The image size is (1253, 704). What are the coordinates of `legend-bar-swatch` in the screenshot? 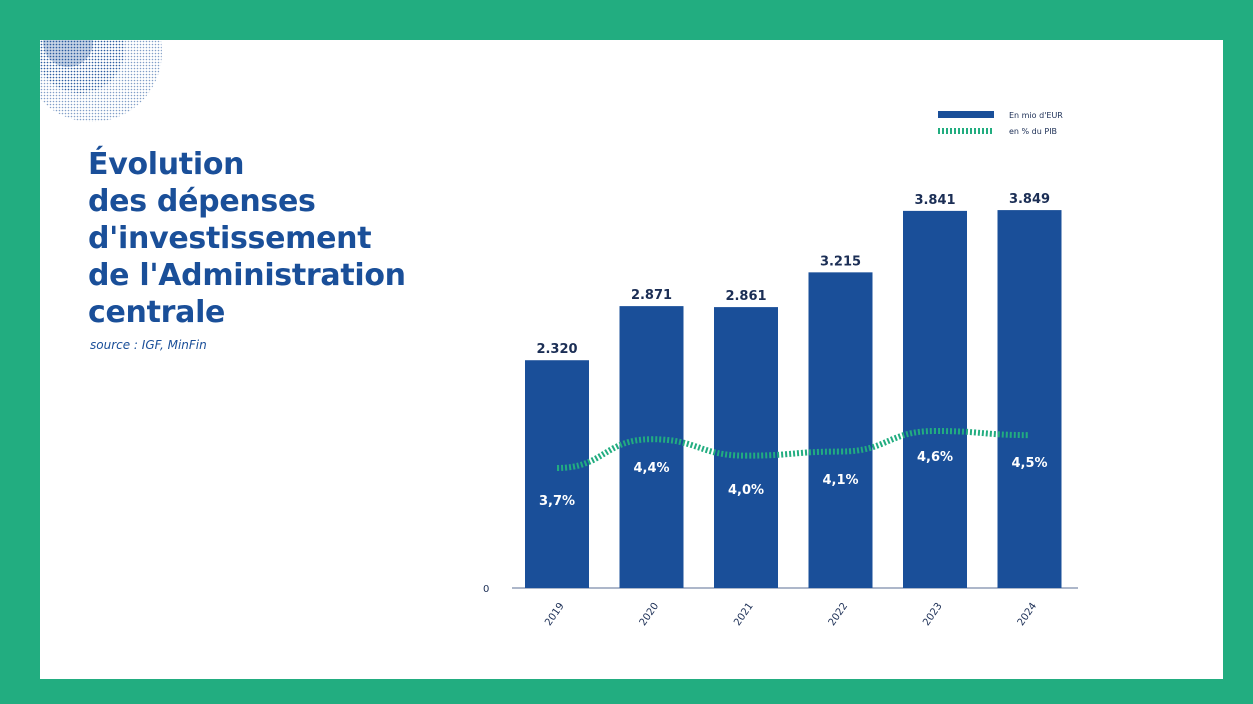 It's located at (966, 114).